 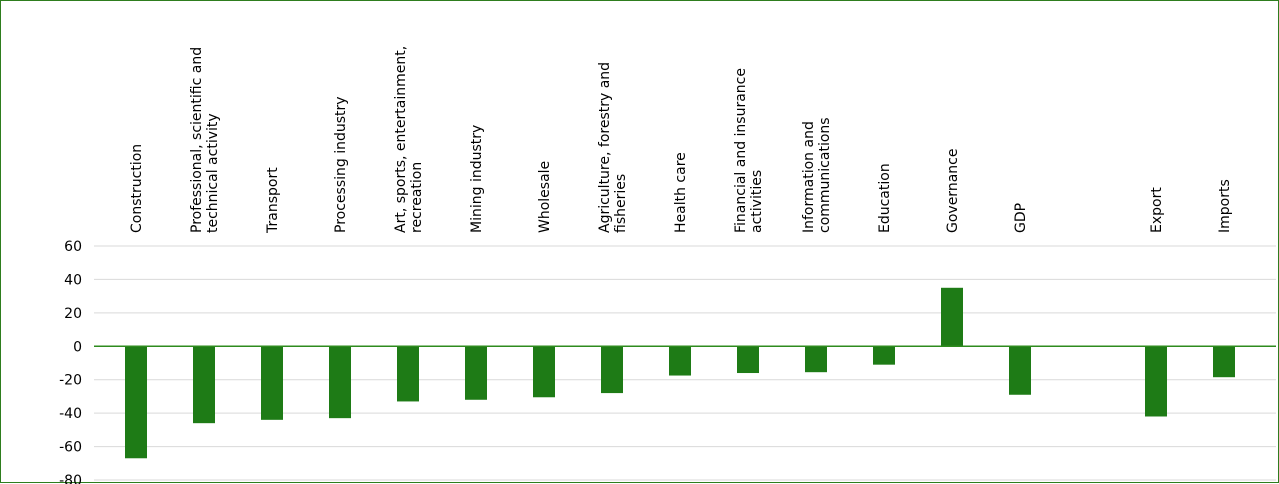 What do you see at coordinates (77, 347) in the screenshot?
I see `y-tick-label: 0` at bounding box center [77, 347].